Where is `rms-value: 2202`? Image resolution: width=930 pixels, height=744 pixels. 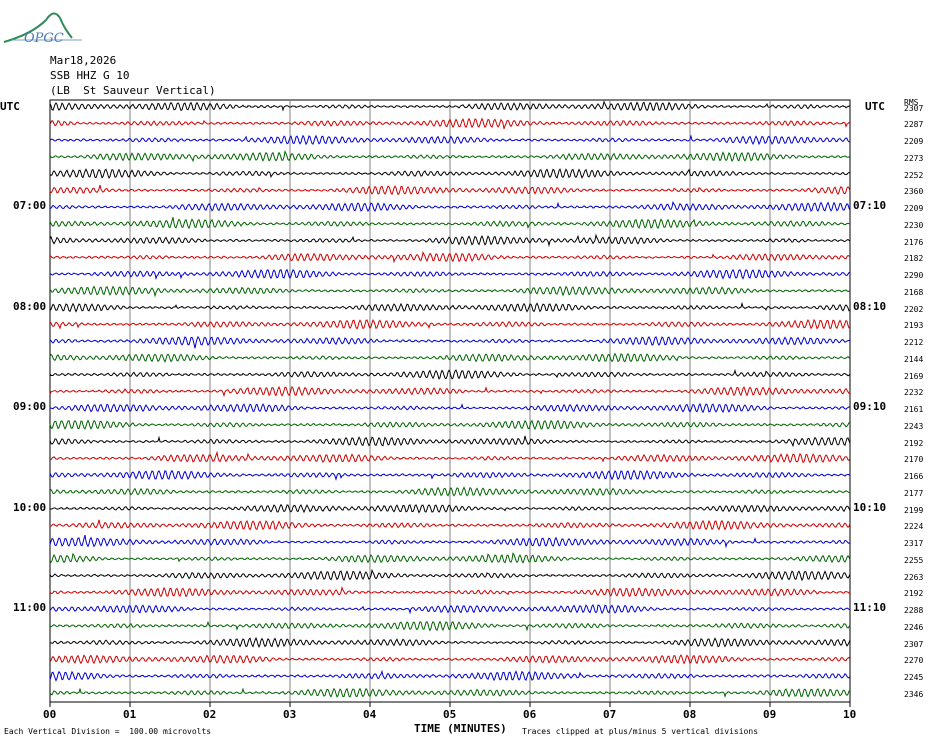 rms-value: 2202 is located at coordinates (914, 309).